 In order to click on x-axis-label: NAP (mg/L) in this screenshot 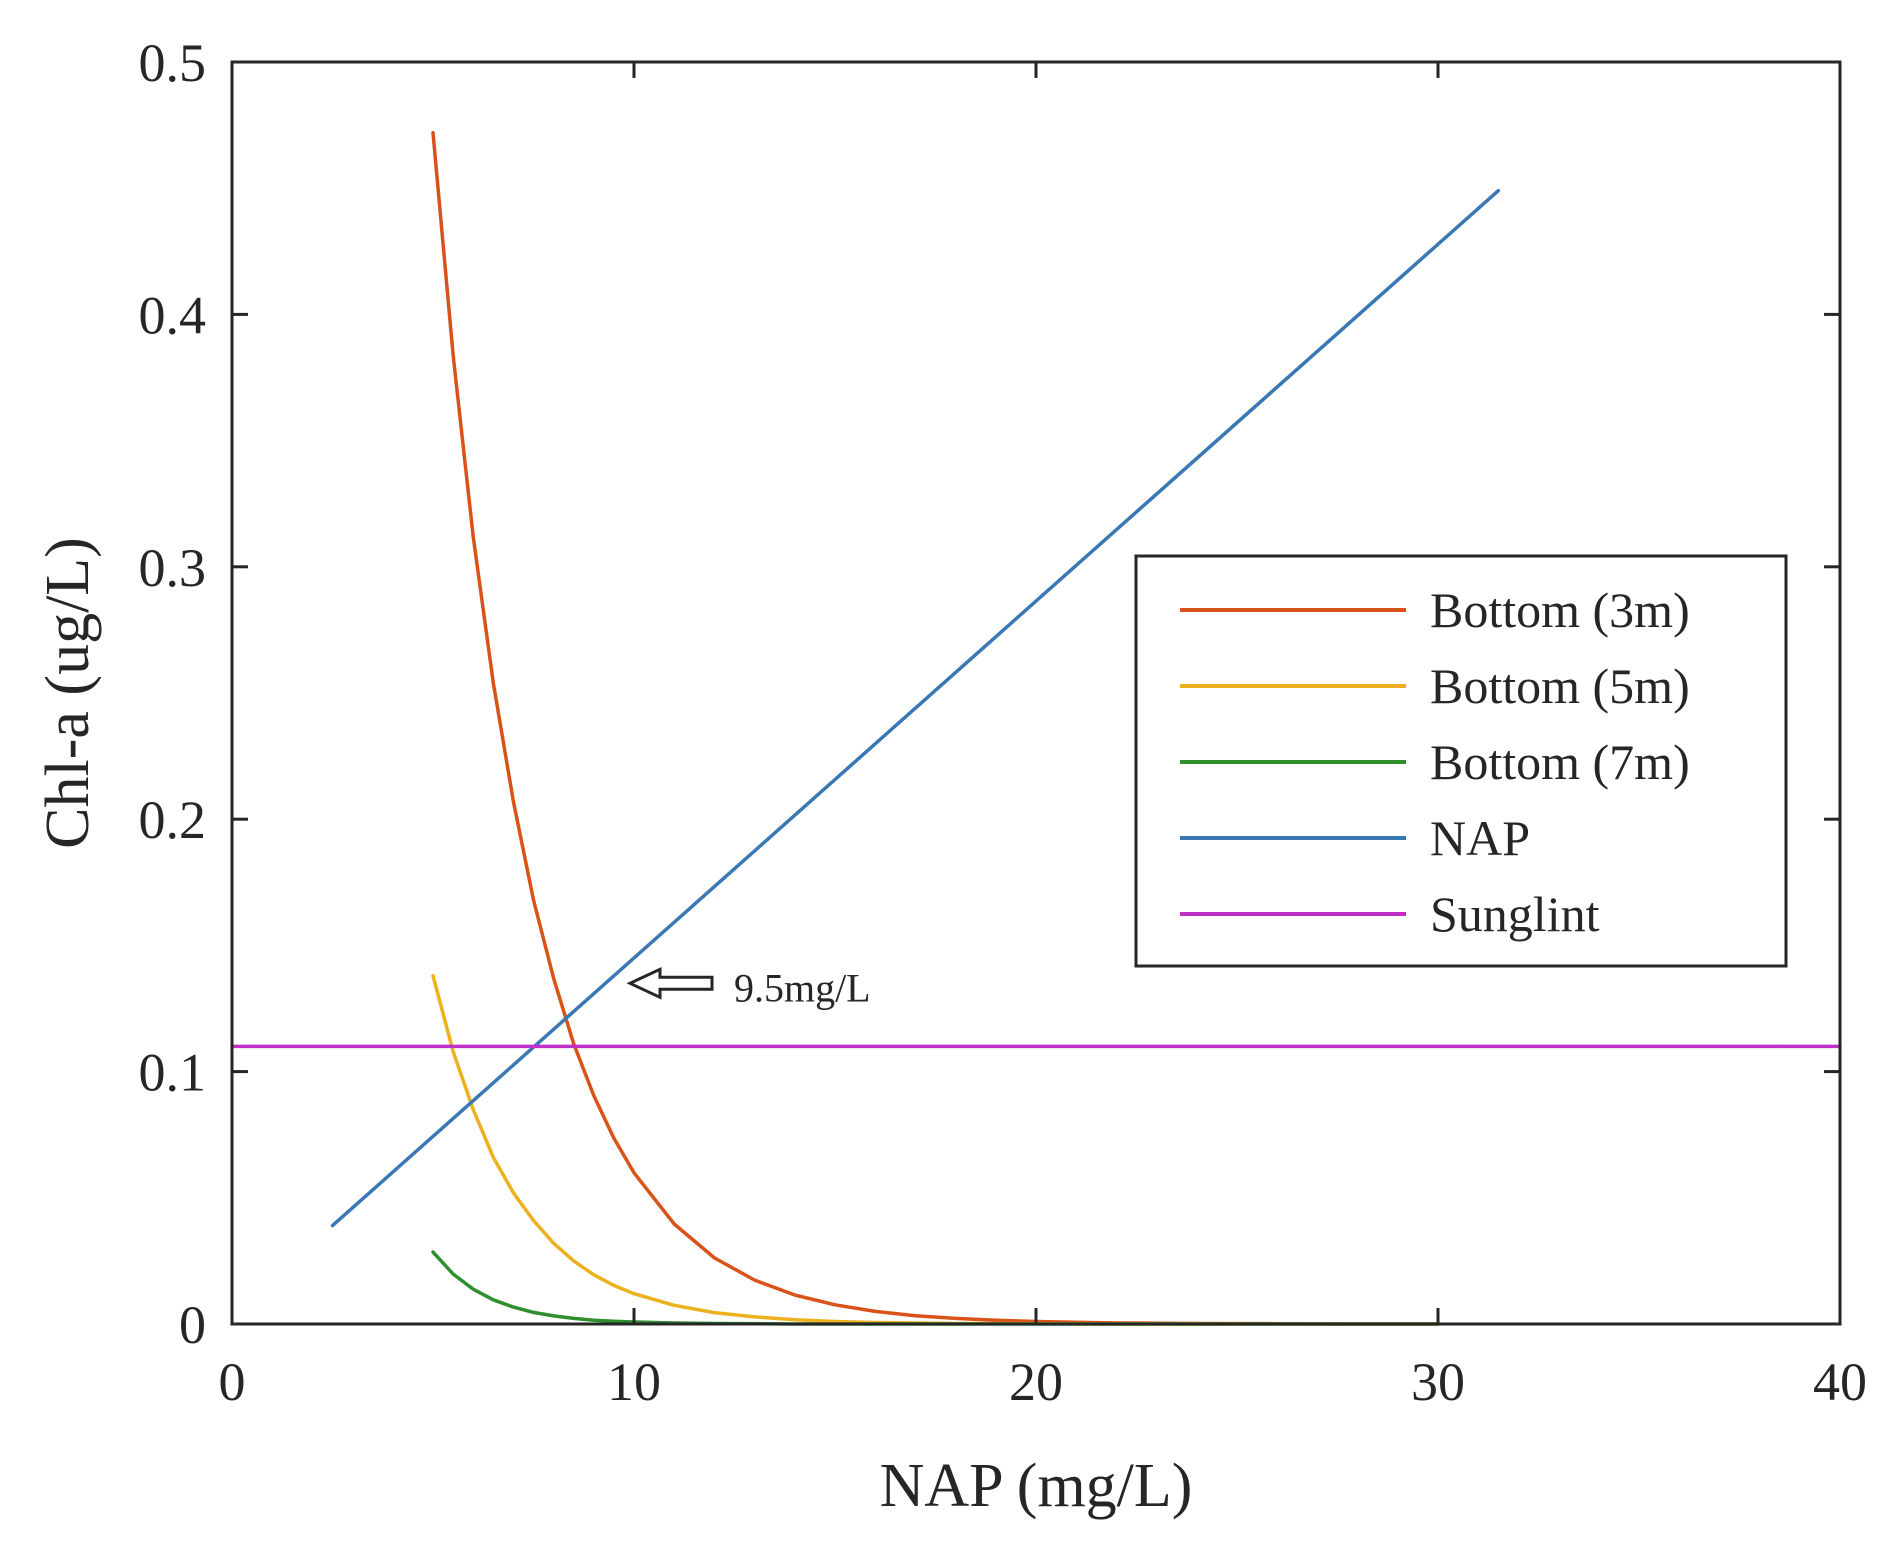, I will do `click(1036, 1486)`.